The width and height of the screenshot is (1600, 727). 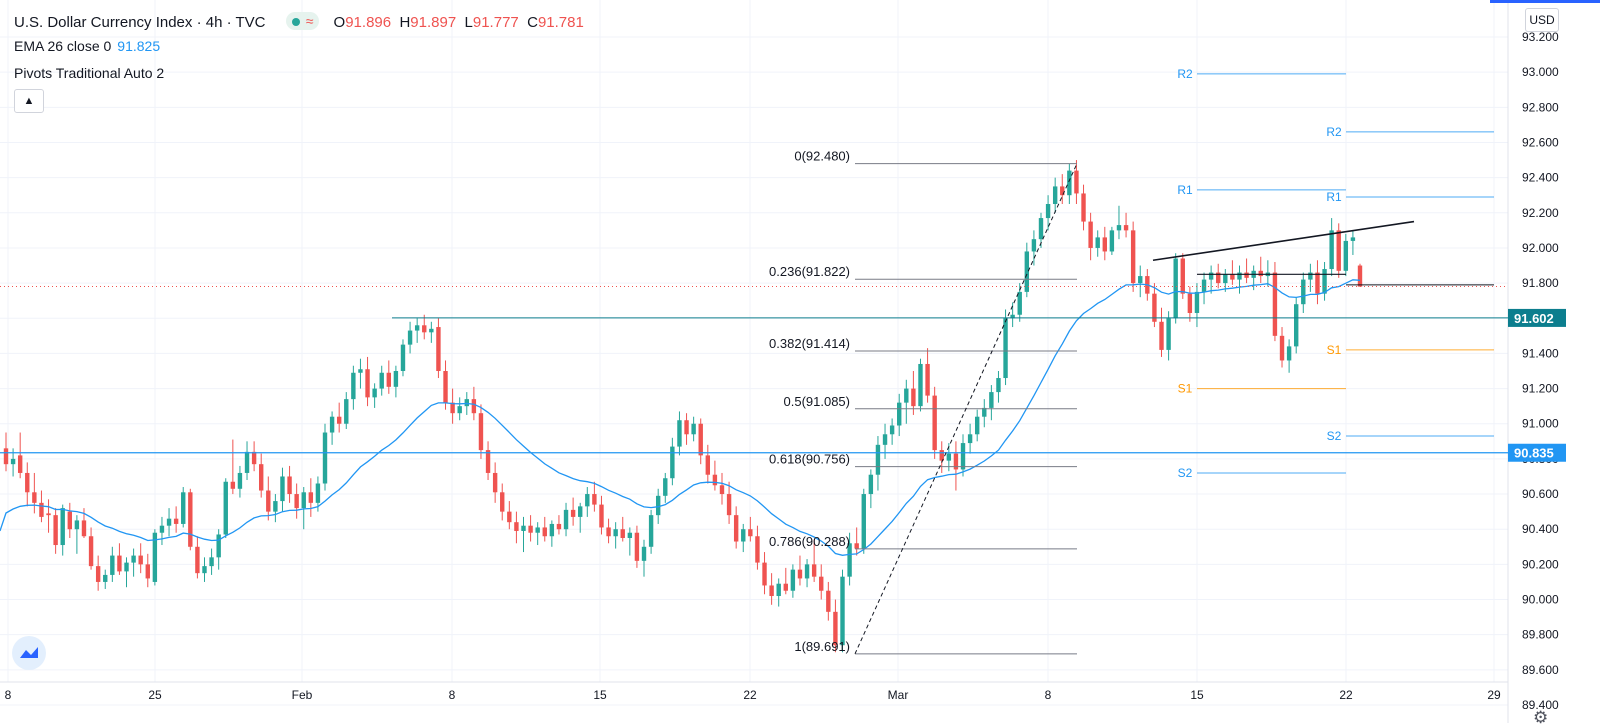 I want to click on trendline, so click(x=1283, y=241).